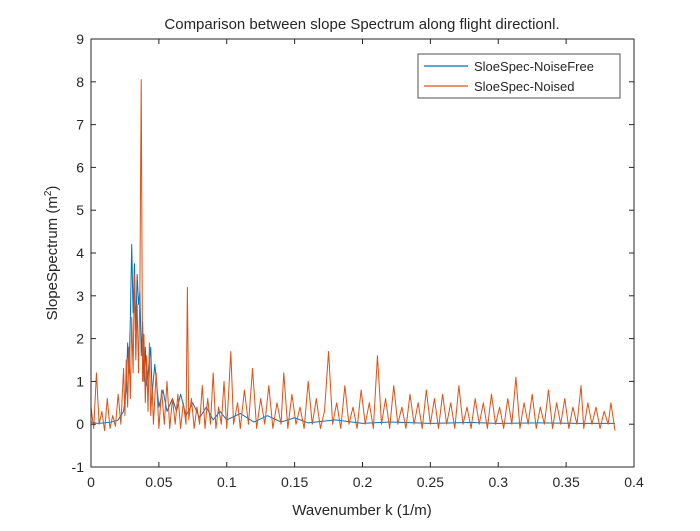 The height and width of the screenshot is (531, 700). I want to click on legend-box, so click(519, 76).